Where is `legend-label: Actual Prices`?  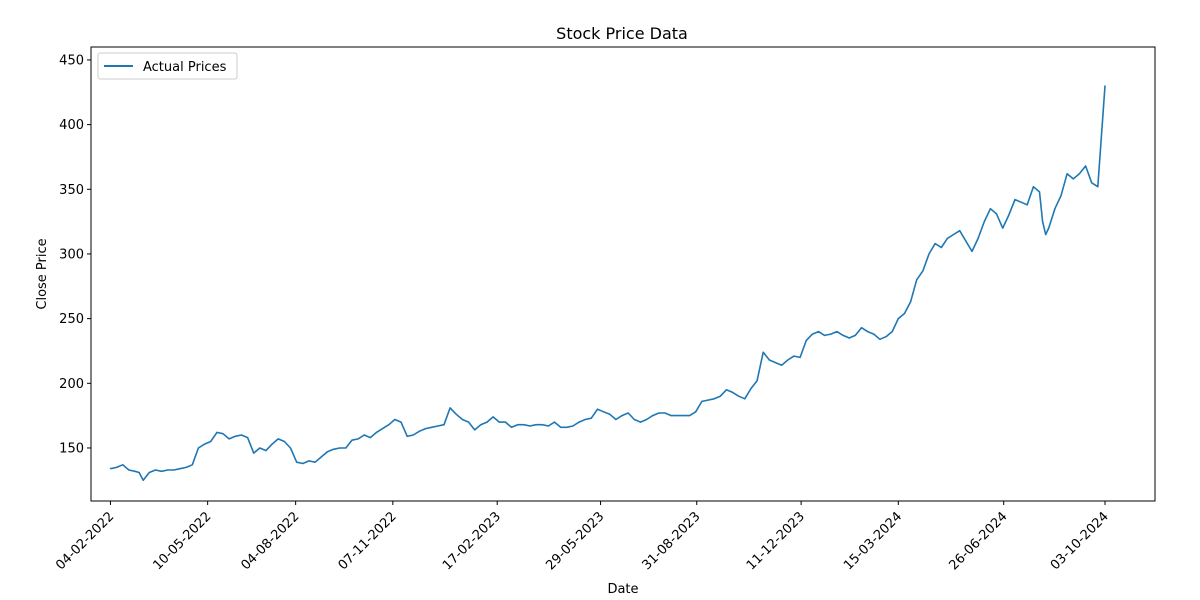 legend-label: Actual Prices is located at coordinates (185, 67).